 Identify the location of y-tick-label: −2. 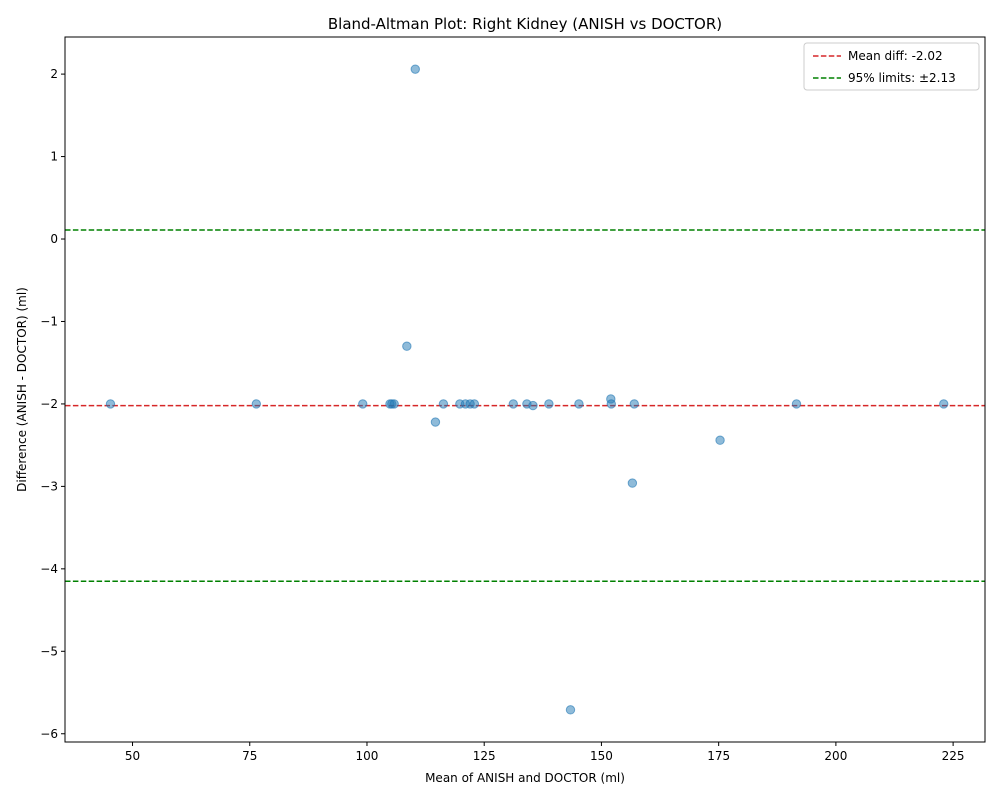
(49, 404).